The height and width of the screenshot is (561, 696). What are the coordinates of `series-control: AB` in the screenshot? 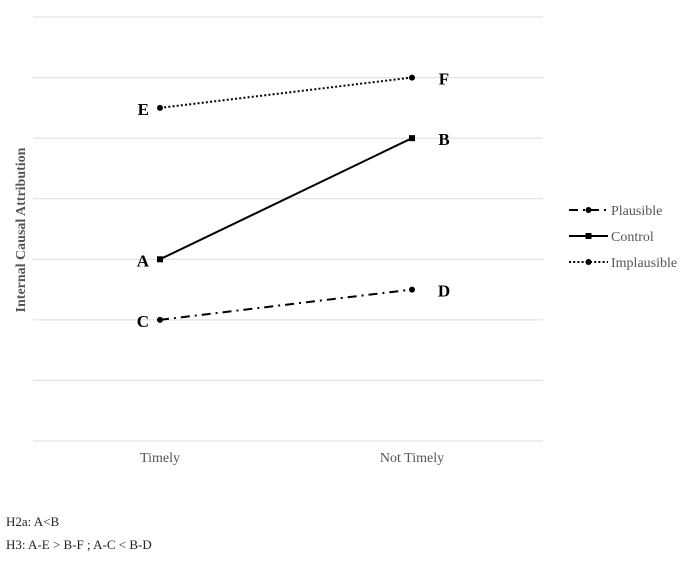 It's located at (293, 200).